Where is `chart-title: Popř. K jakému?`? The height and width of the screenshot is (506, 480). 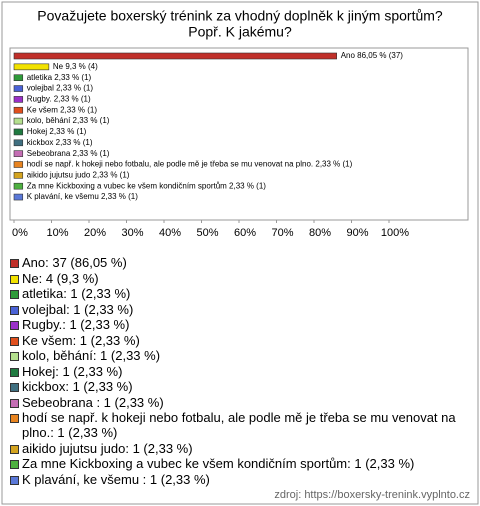 chart-title: Popř. K jakému? is located at coordinates (240, 32).